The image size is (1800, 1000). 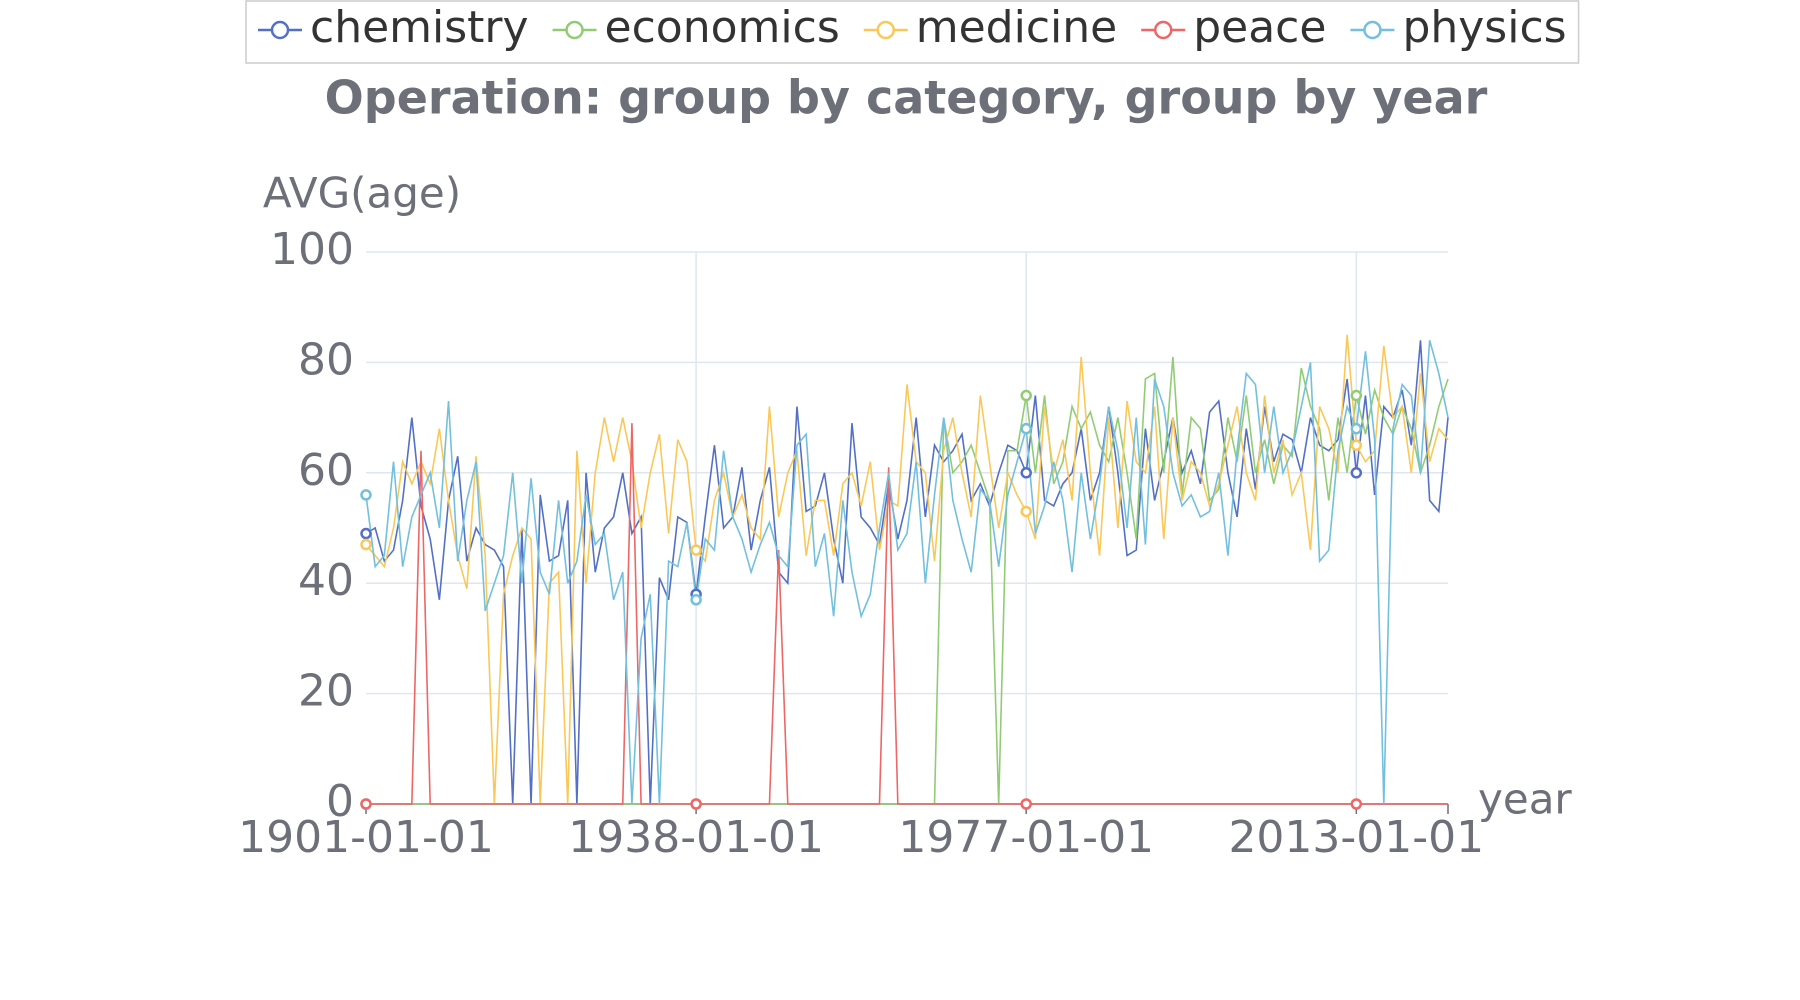 What do you see at coordinates (366, 837) in the screenshot?
I see `x-tick-label: 1901-01-01` at bounding box center [366, 837].